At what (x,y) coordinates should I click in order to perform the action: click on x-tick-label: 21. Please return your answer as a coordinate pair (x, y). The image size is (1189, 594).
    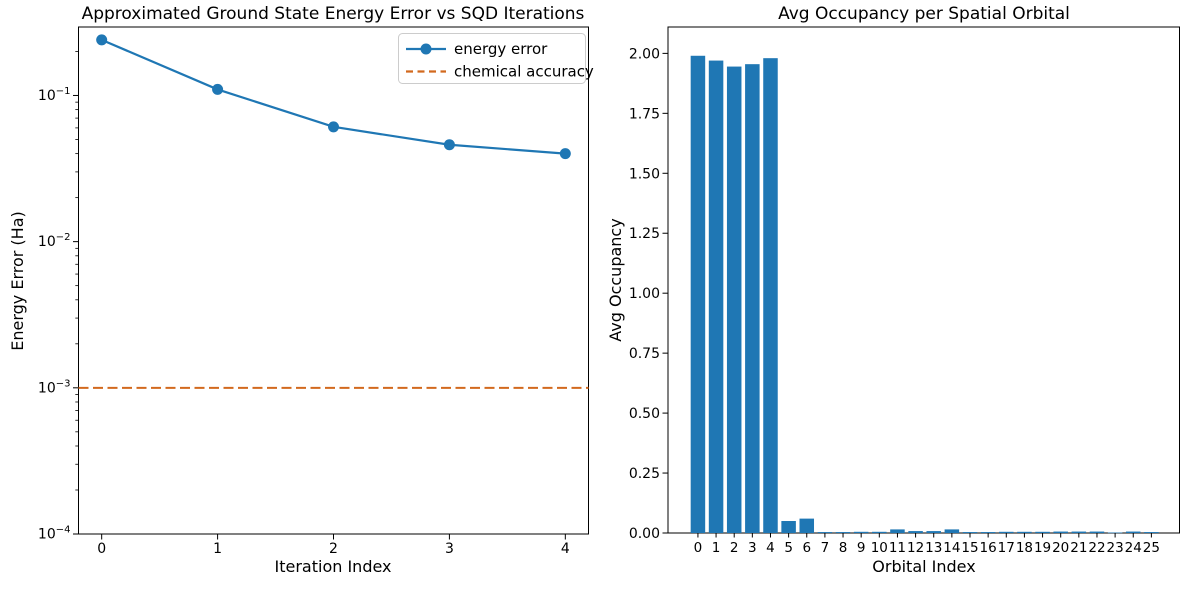
    Looking at the image, I should click on (1078, 548).